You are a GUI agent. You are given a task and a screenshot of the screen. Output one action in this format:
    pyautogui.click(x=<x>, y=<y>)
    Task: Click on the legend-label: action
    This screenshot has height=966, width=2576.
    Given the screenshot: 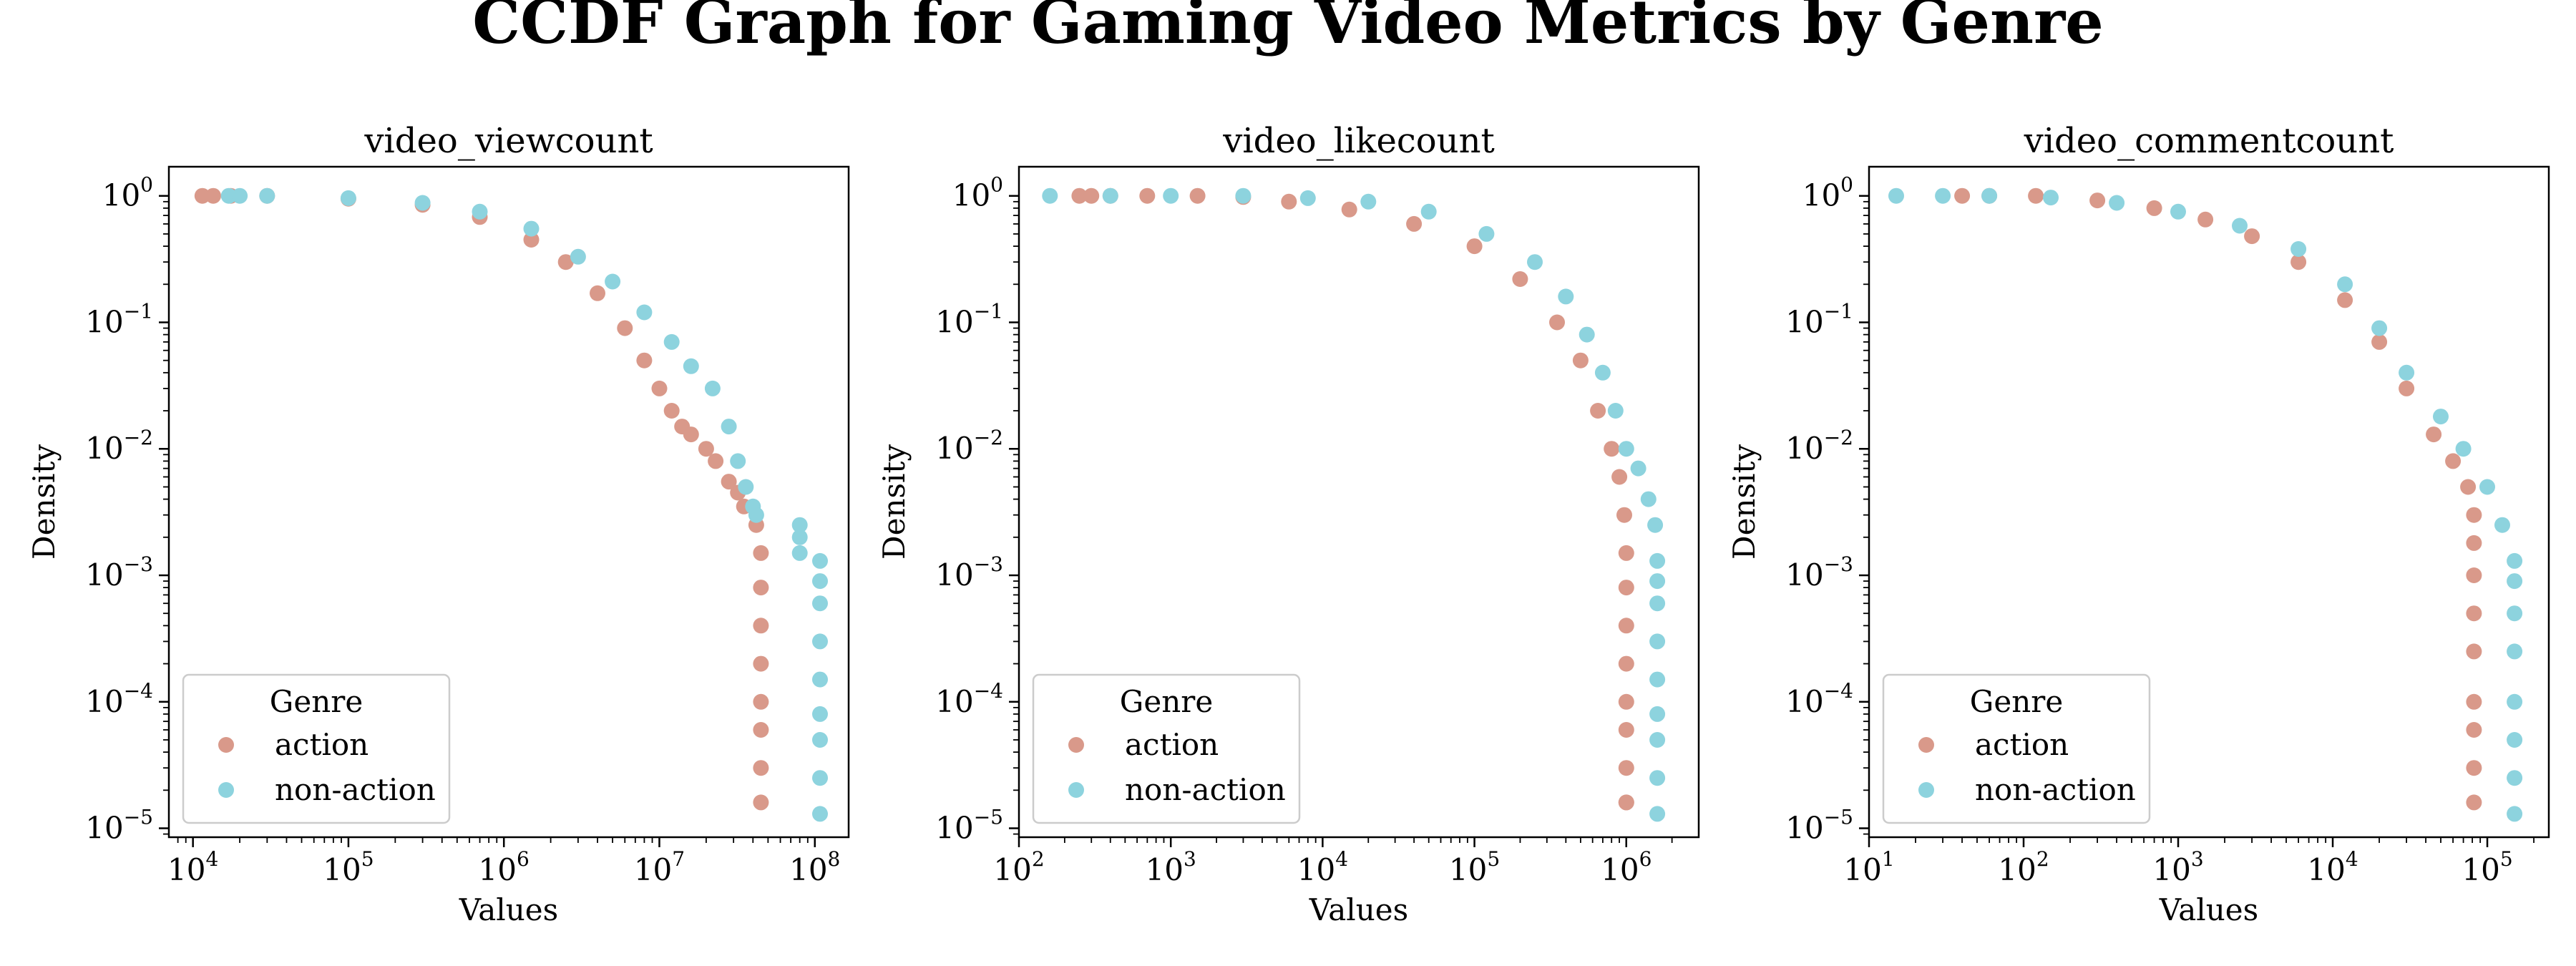 What is the action you would take?
    pyautogui.click(x=2022, y=744)
    